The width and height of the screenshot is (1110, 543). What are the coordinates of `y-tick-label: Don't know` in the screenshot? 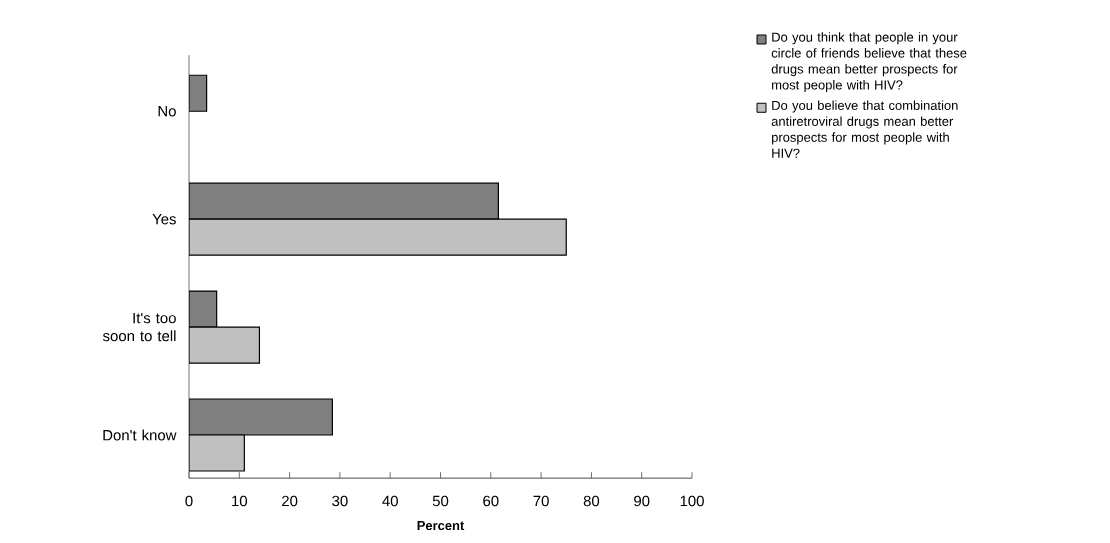 It's located at (140, 435).